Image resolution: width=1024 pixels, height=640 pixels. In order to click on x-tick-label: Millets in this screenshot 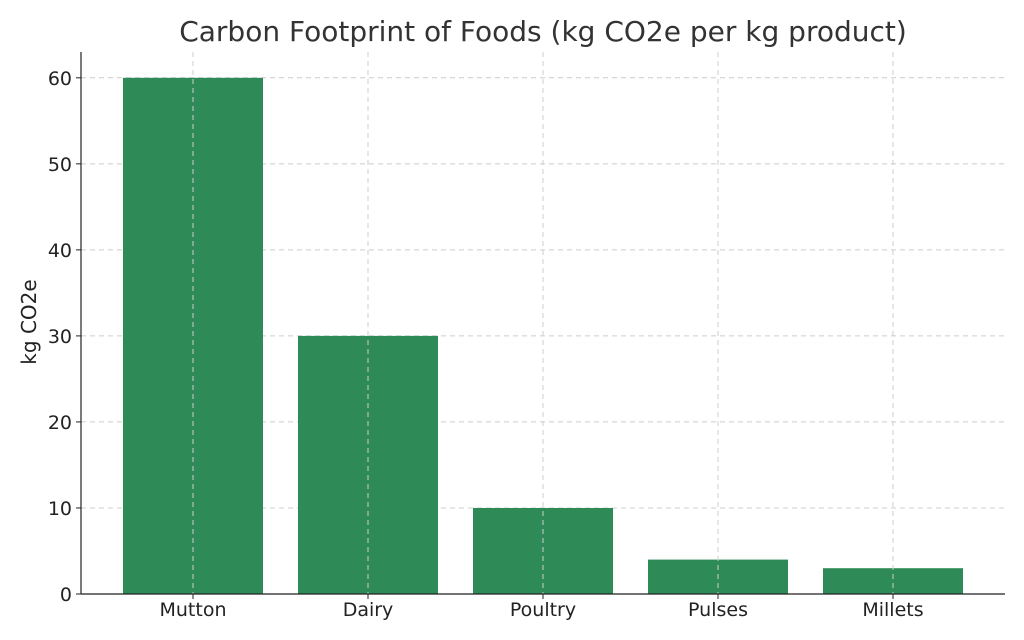, I will do `click(892, 610)`.